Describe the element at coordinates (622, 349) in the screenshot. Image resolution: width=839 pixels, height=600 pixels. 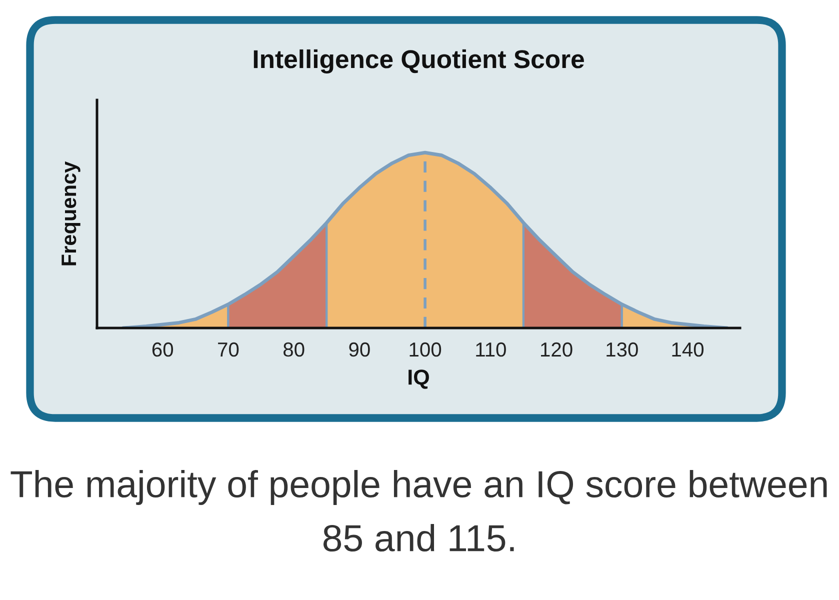
I see `x-tick-label: 130` at that location.